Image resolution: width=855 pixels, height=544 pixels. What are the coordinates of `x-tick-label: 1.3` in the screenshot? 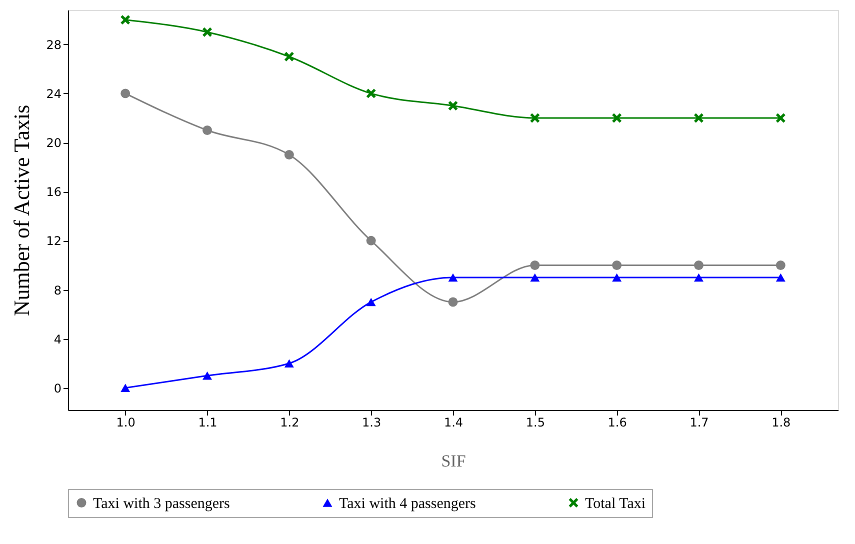 It's located at (372, 423).